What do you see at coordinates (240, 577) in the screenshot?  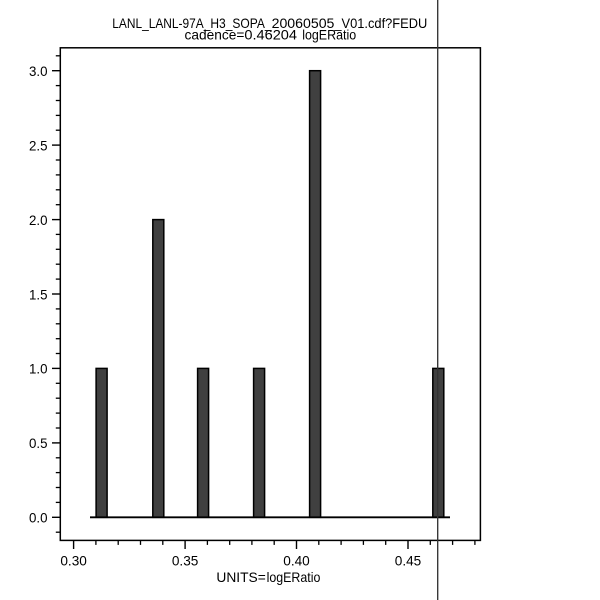 I see `svg-text: UNITS=` at bounding box center [240, 577].